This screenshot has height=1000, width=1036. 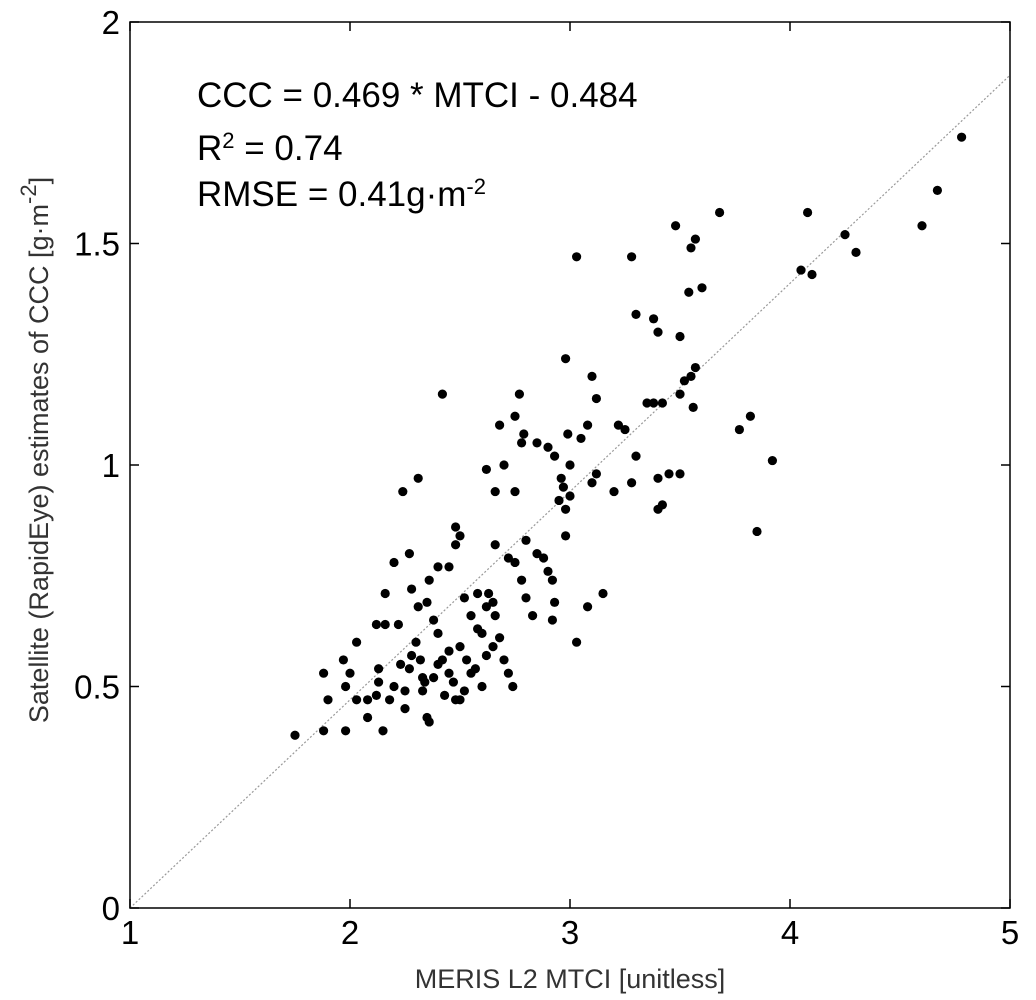 What do you see at coordinates (476, 186) in the screenshot?
I see `rmse-sup: -2` at bounding box center [476, 186].